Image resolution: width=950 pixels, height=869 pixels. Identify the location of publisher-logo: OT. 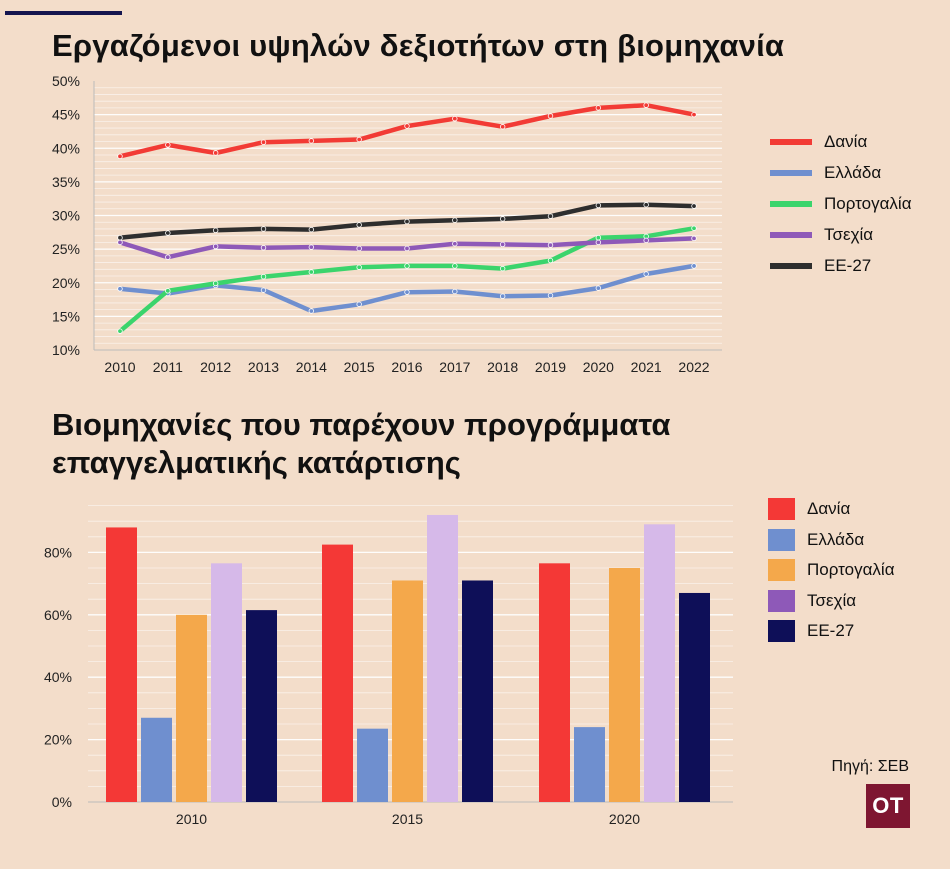
(888, 806).